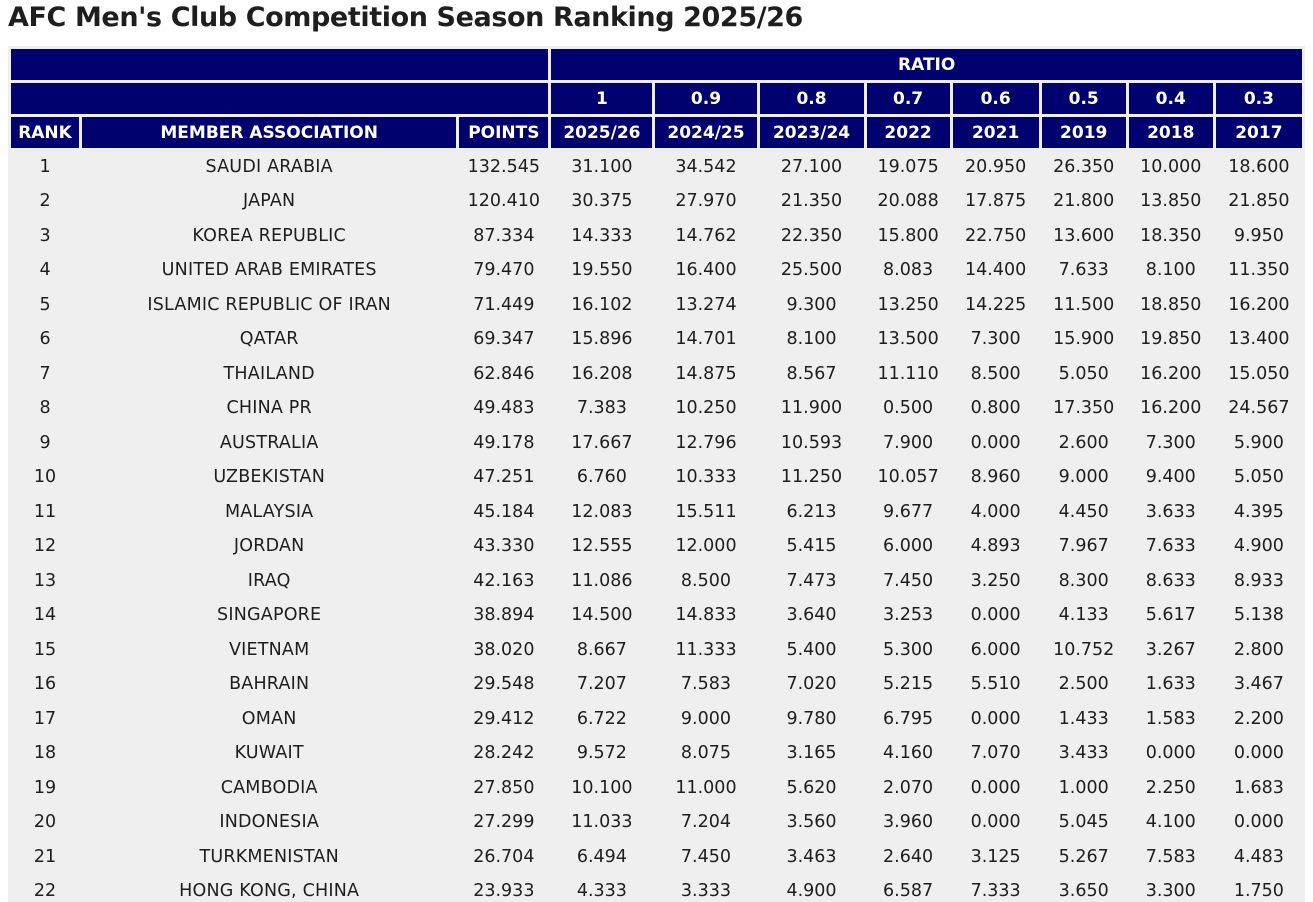 The height and width of the screenshot is (902, 1313). What do you see at coordinates (995, 270) in the screenshot?
I see `season-points-cell: 14.400` at bounding box center [995, 270].